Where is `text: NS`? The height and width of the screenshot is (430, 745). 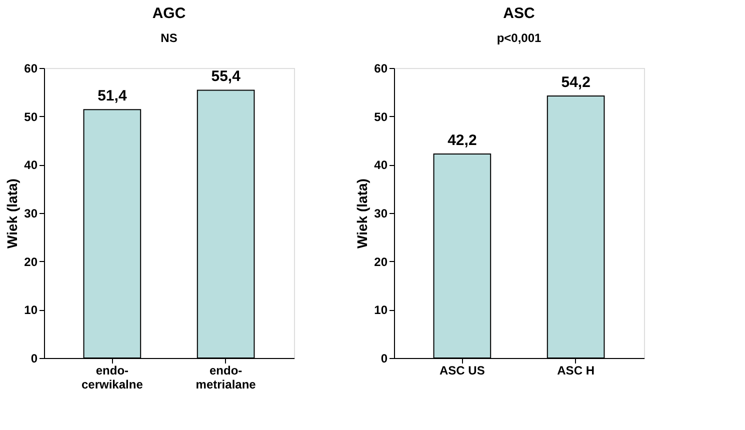 text: NS is located at coordinates (169, 38).